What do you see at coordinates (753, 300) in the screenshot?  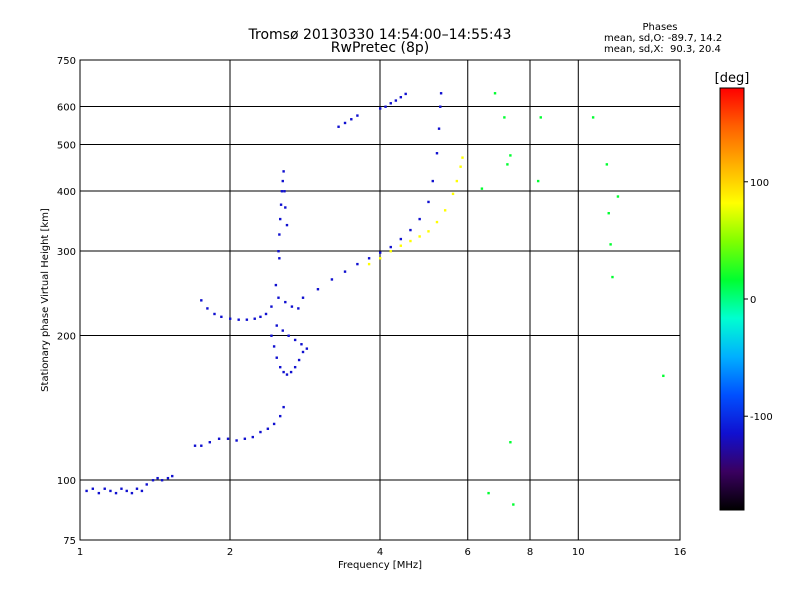 I see `colorbar-tick-label: 0` at bounding box center [753, 300].